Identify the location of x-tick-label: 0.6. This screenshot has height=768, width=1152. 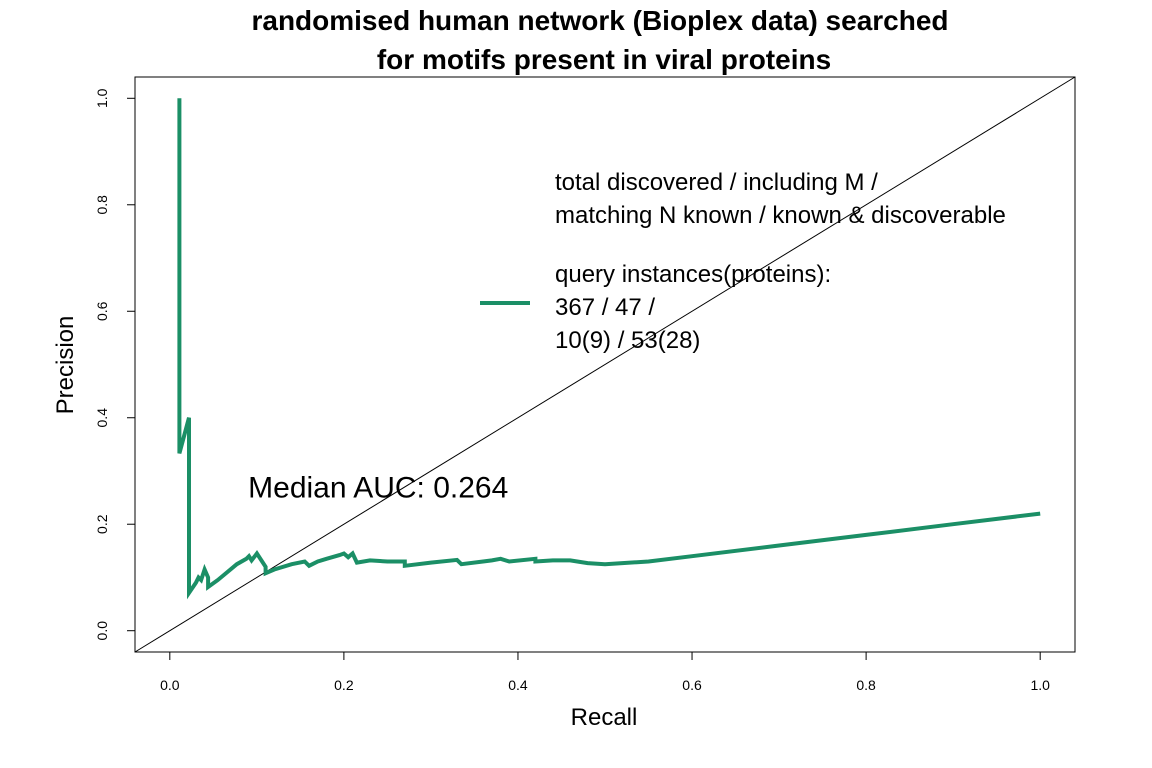
(692, 685).